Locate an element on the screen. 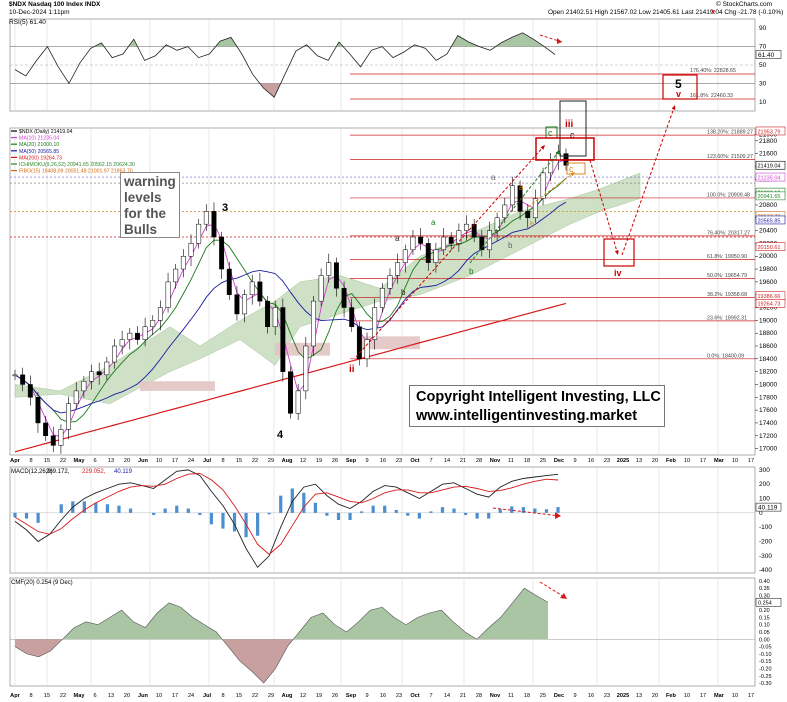 This screenshot has height=702, width=787. x-axis-label-bottom: May is located at coordinates (80, 696).